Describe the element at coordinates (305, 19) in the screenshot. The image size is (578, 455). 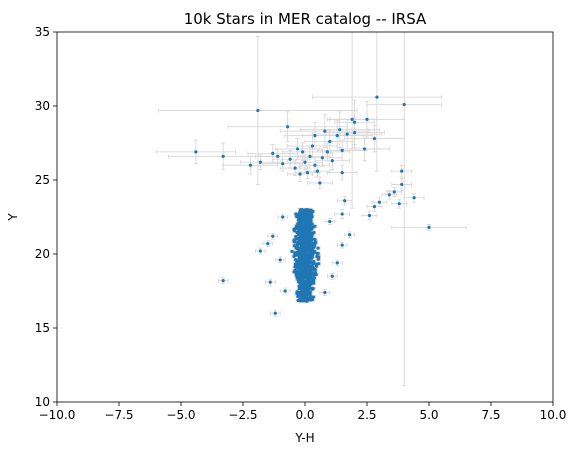
I see `chart-title: 10k Stars in MER catalog -- IRSA` at that location.